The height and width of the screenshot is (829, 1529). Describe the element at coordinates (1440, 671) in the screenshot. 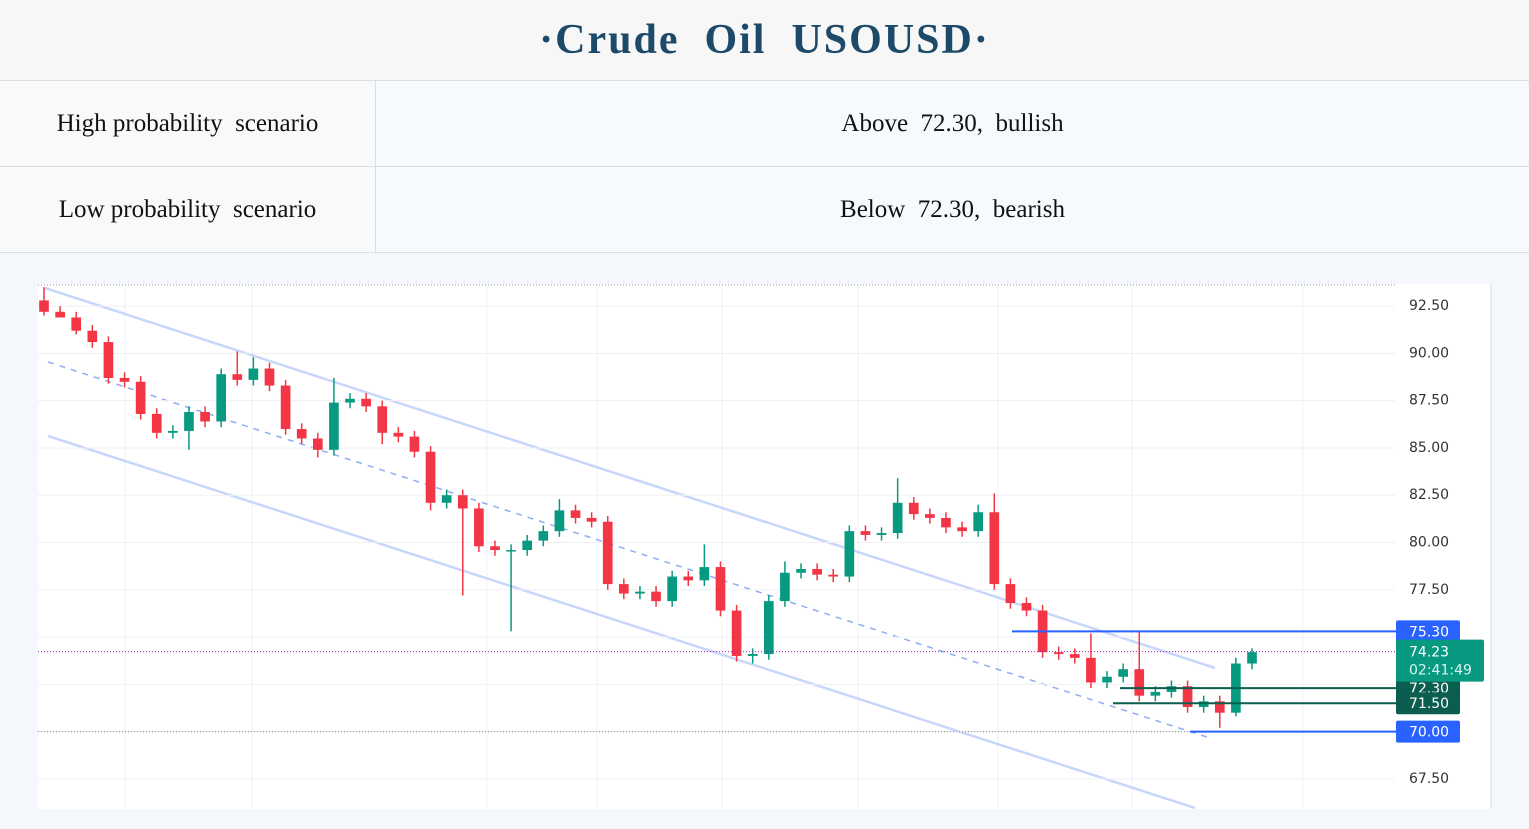

I see `countdown-label: 02:41:49` at that location.